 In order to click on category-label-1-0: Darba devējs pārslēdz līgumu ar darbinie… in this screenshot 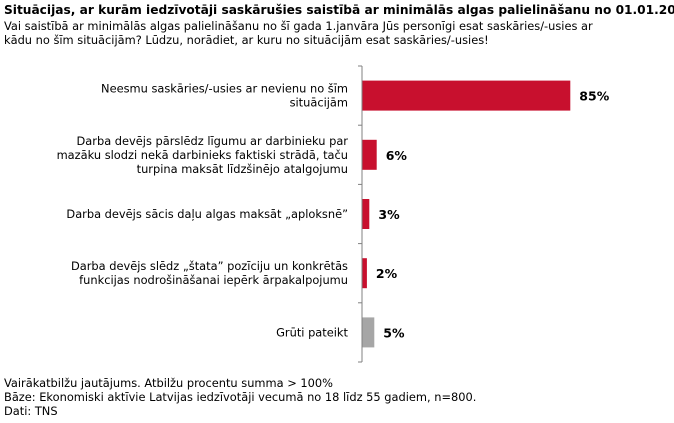, I will do `click(213, 141)`.